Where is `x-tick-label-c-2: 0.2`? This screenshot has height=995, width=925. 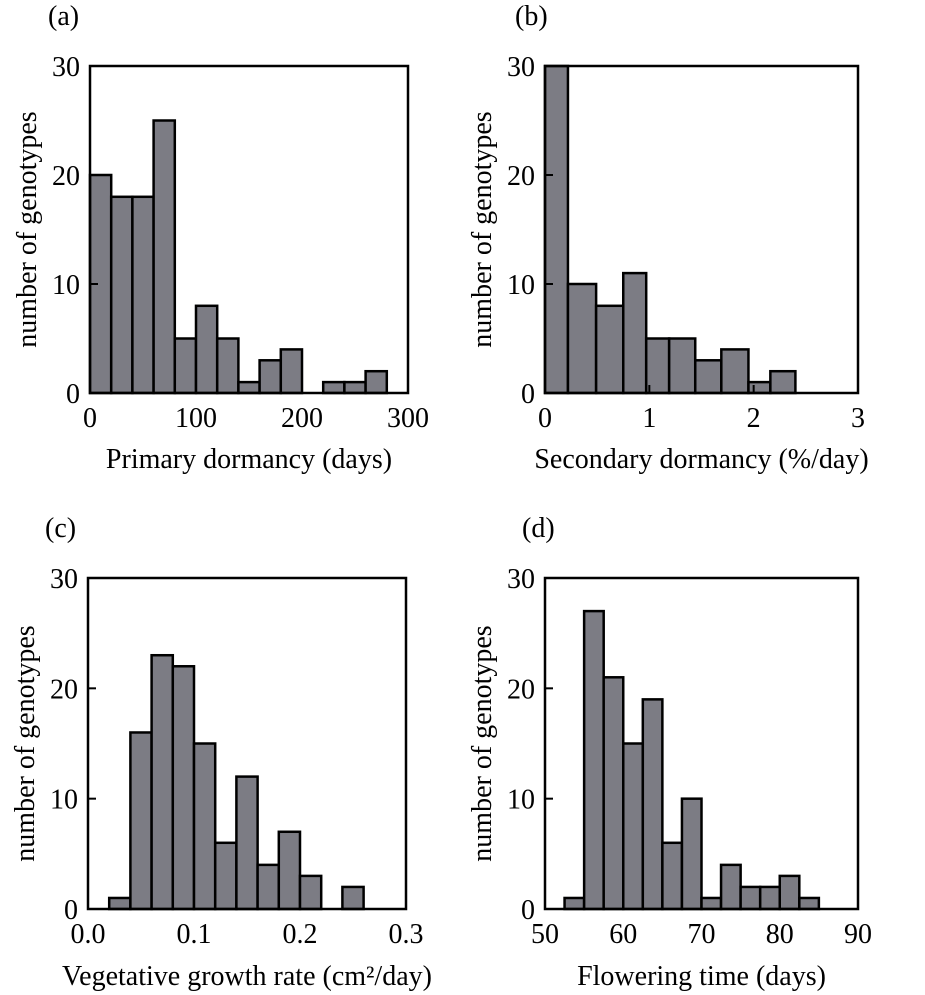
x-tick-label-c-2: 0.2 is located at coordinates (300, 934).